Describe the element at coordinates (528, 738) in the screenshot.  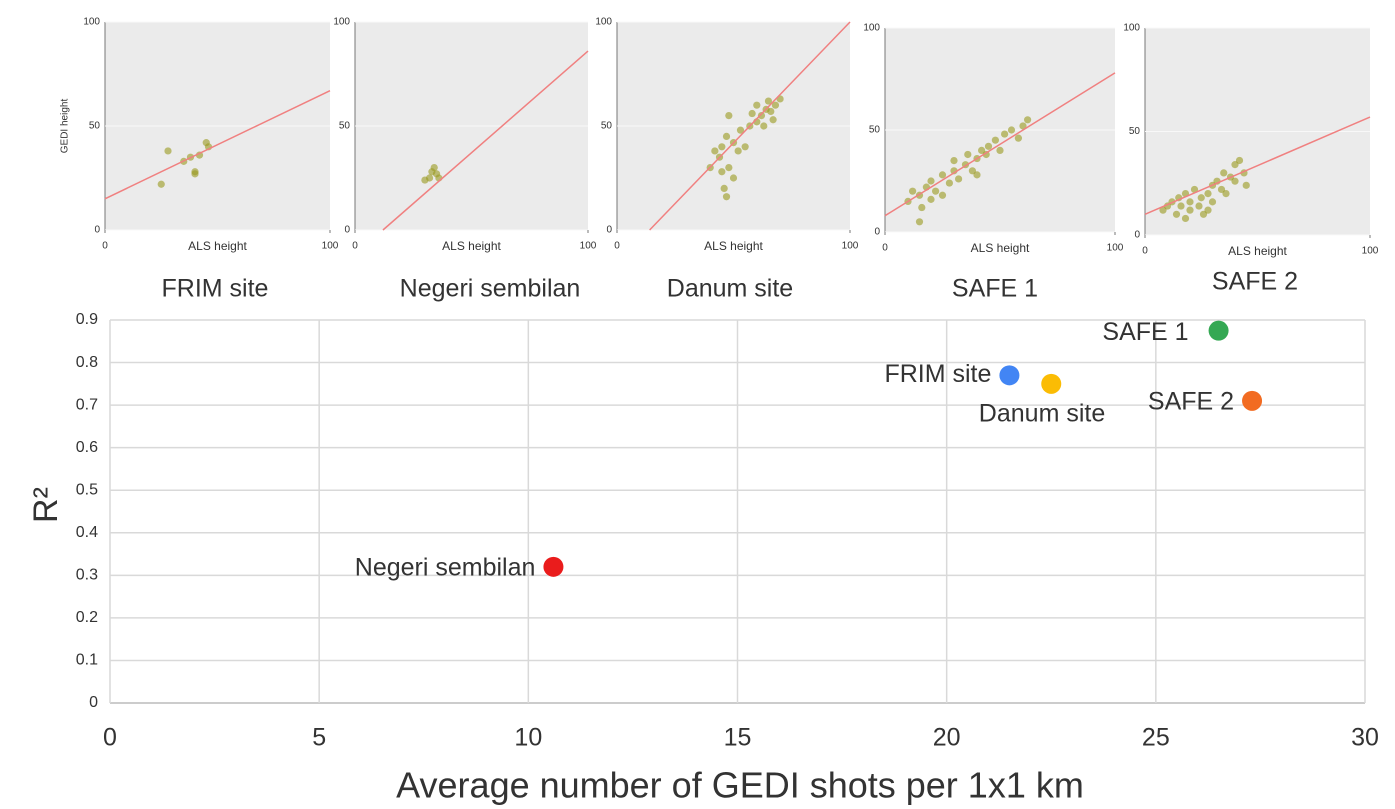
I see `x-tick-label: 10` at that location.